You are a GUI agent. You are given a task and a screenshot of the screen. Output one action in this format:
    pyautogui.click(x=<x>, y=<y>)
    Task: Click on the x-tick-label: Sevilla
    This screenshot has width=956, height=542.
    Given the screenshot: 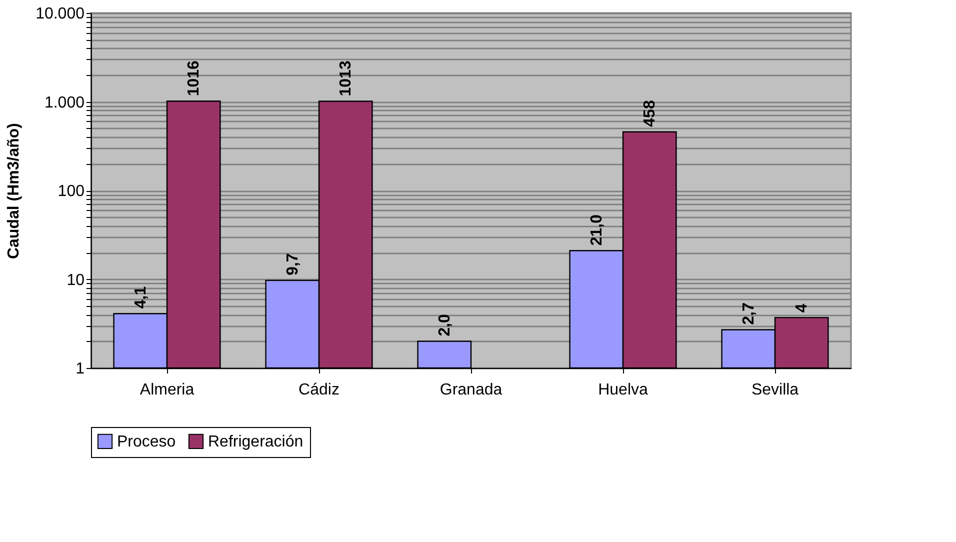 What is the action you would take?
    pyautogui.click(x=775, y=390)
    